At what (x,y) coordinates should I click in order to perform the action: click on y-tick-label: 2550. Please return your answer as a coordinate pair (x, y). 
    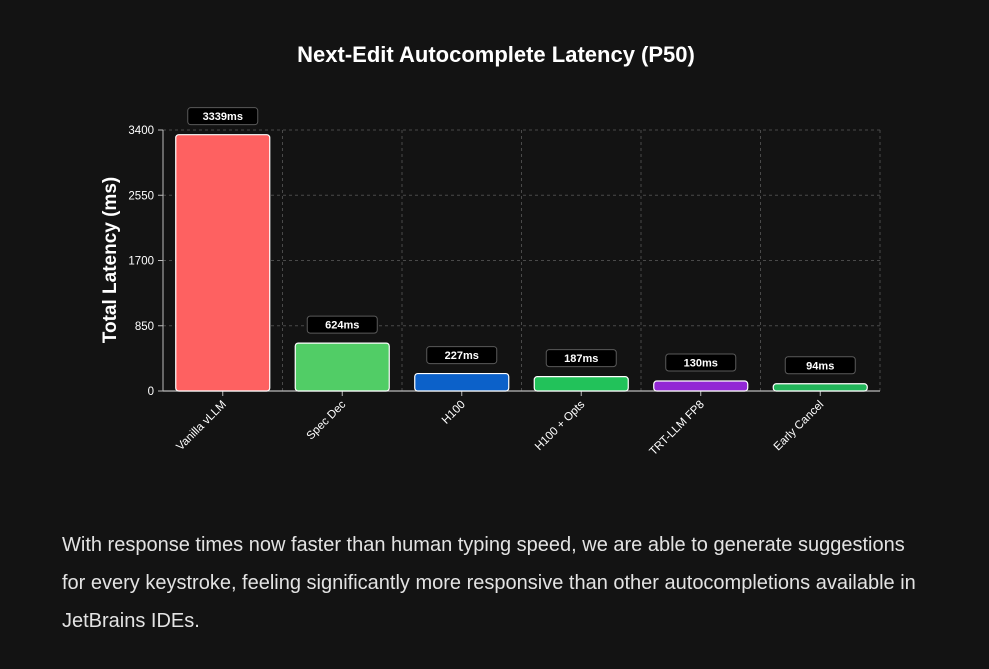
    Looking at the image, I should click on (141, 196).